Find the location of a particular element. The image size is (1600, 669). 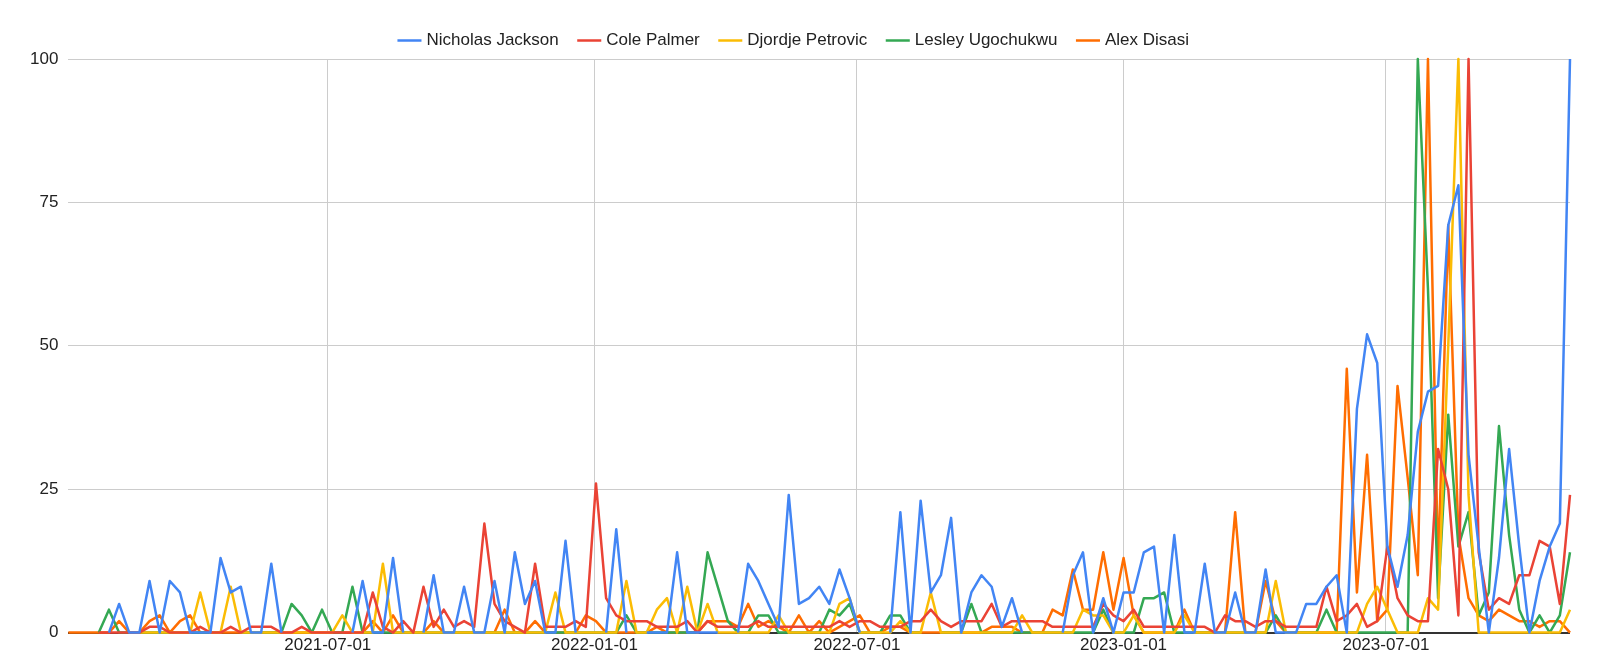

x-tick-label: 2021-07-01 is located at coordinates (328, 645).